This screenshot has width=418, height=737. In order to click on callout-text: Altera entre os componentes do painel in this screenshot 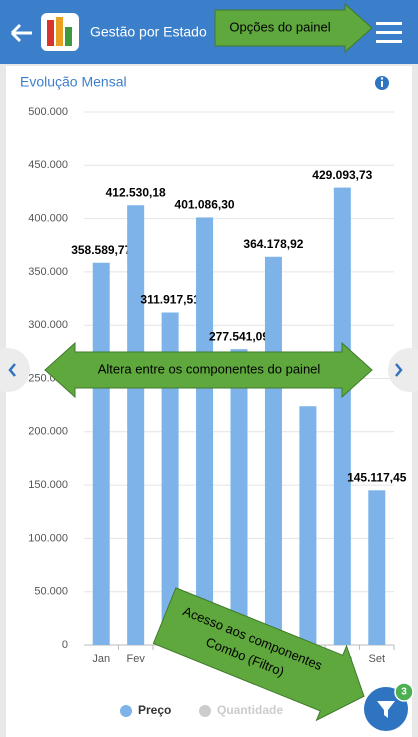, I will do `click(209, 368)`.